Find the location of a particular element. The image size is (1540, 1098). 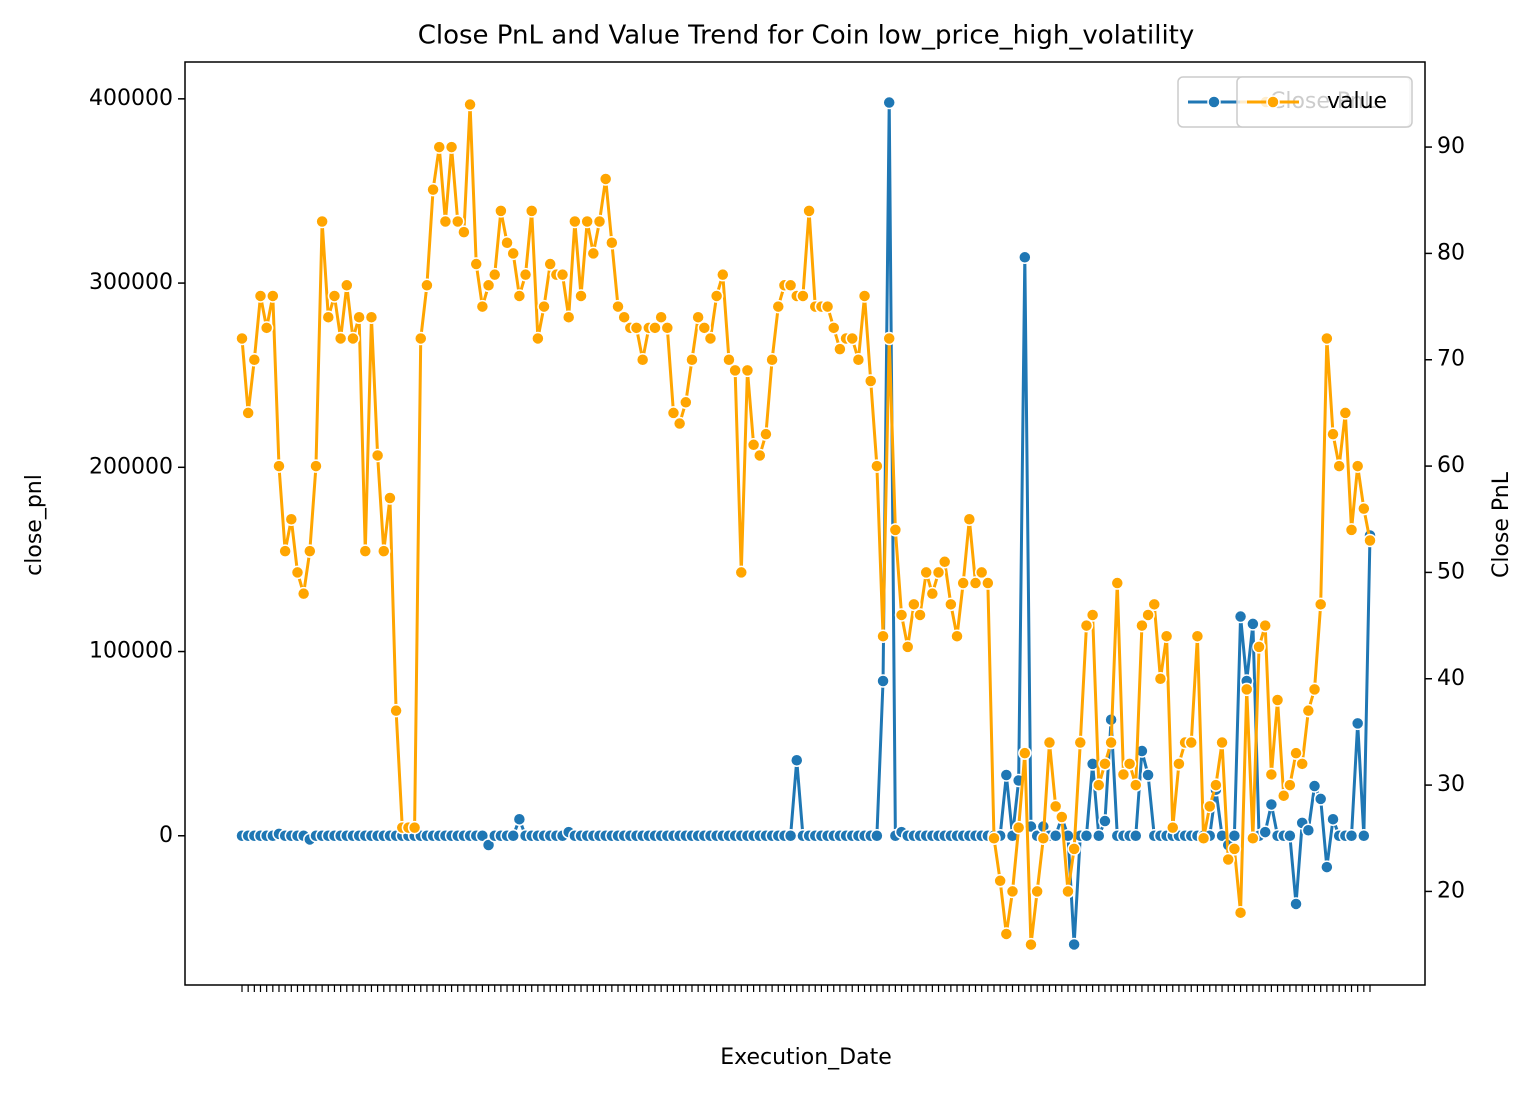

y-tick-label: 400000 is located at coordinates (131, 98).